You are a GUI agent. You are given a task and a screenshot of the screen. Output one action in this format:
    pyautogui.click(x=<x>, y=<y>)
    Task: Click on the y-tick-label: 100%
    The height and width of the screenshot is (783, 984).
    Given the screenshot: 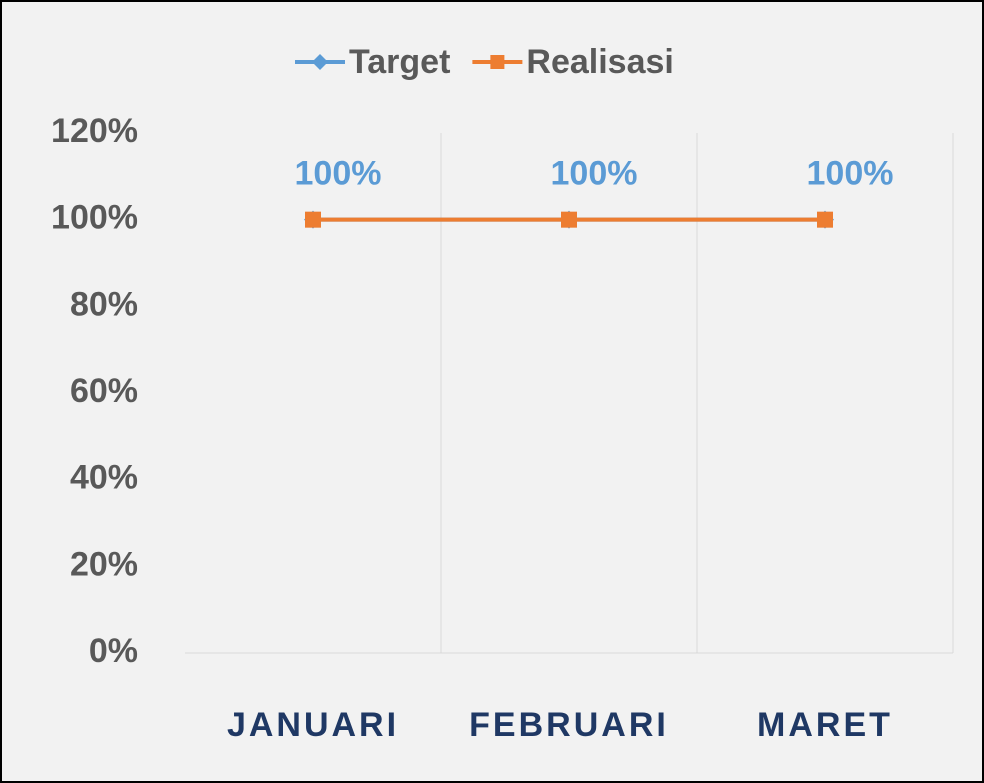 What is the action you would take?
    pyautogui.click(x=94, y=218)
    